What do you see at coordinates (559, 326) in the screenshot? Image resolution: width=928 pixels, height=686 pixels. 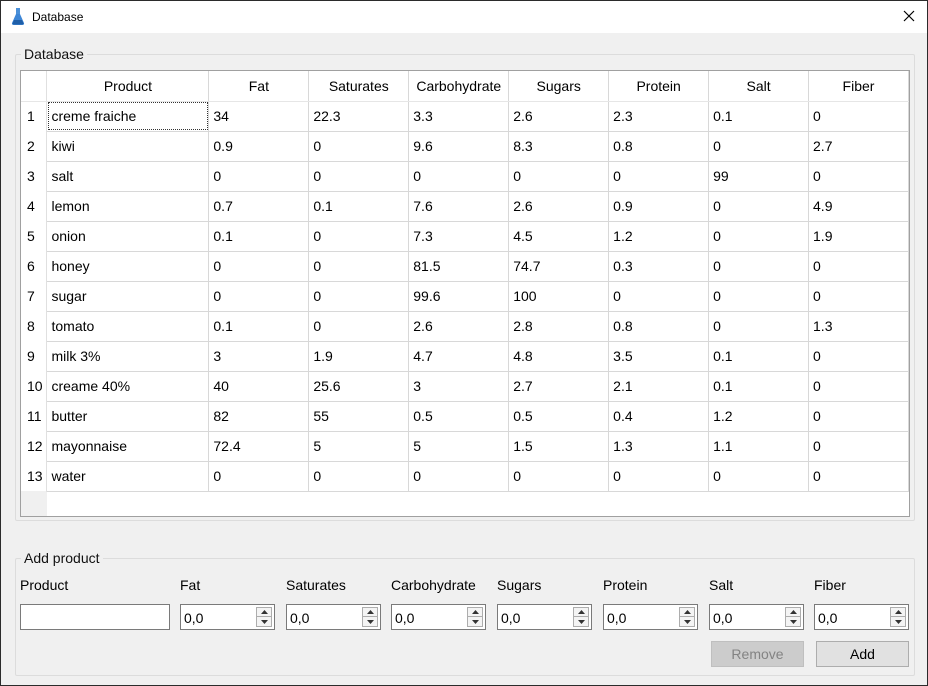 I see `cell-sugars: 2.8` at bounding box center [559, 326].